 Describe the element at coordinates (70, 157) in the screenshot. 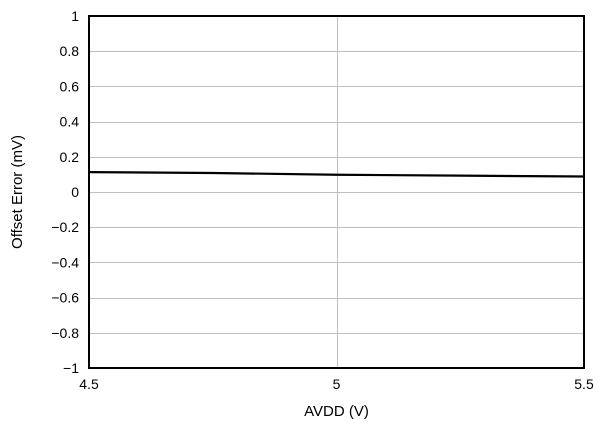

I see `y-tick-label: 0.2` at that location.